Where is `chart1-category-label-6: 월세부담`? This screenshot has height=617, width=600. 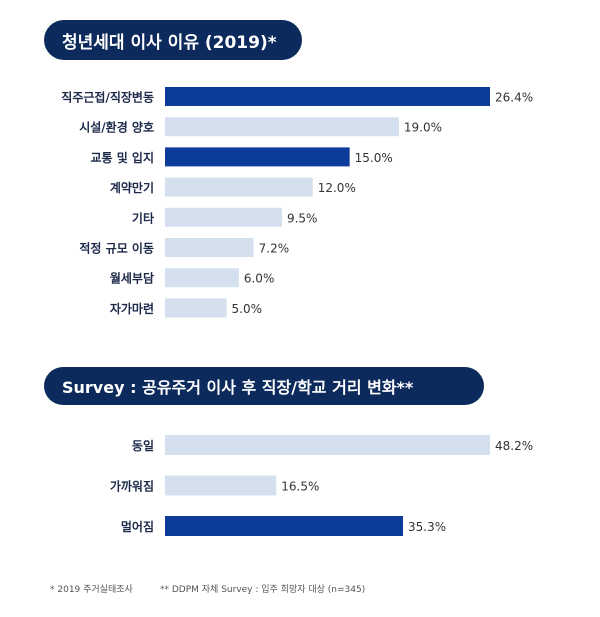 chart1-category-label-6: 월세부담 is located at coordinates (132, 278).